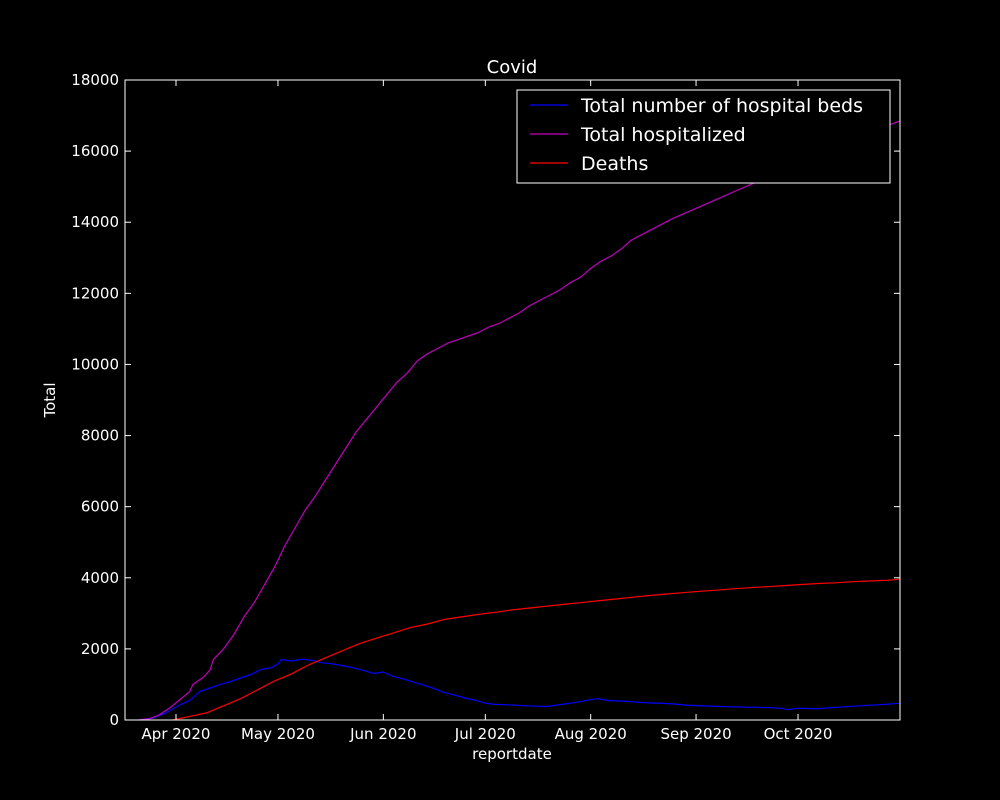 The image size is (1000, 800). Describe the element at coordinates (721, 106) in the screenshot. I see `legend-label-0: Total number of hospital beds` at that location.